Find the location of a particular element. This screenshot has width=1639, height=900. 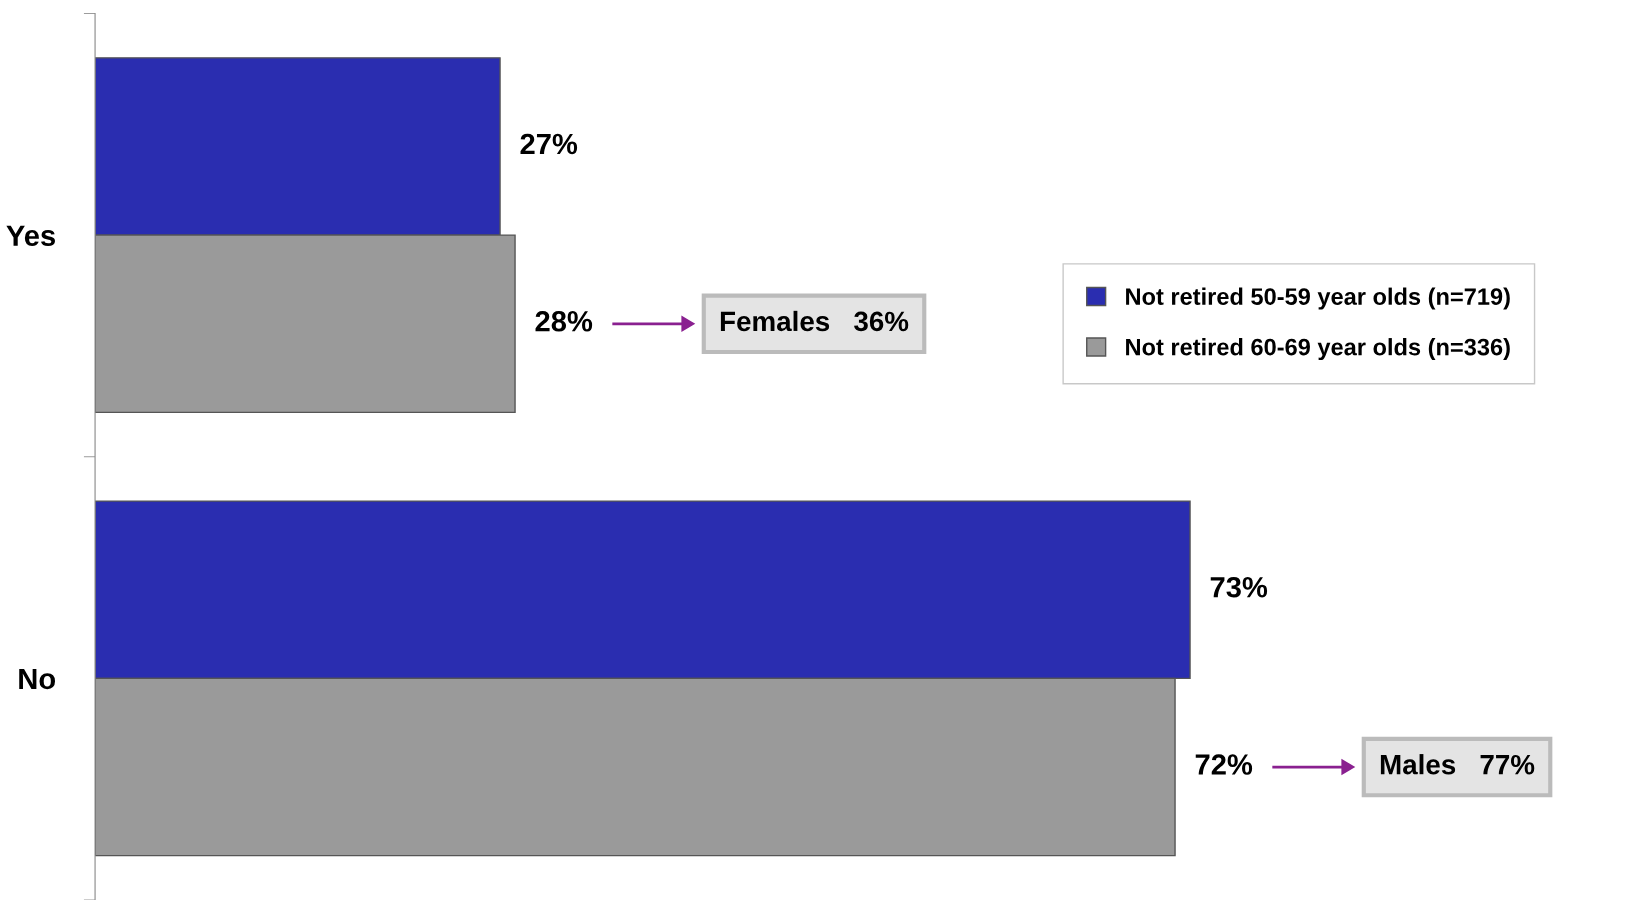

text: Males 77% is located at coordinates (1457, 764).